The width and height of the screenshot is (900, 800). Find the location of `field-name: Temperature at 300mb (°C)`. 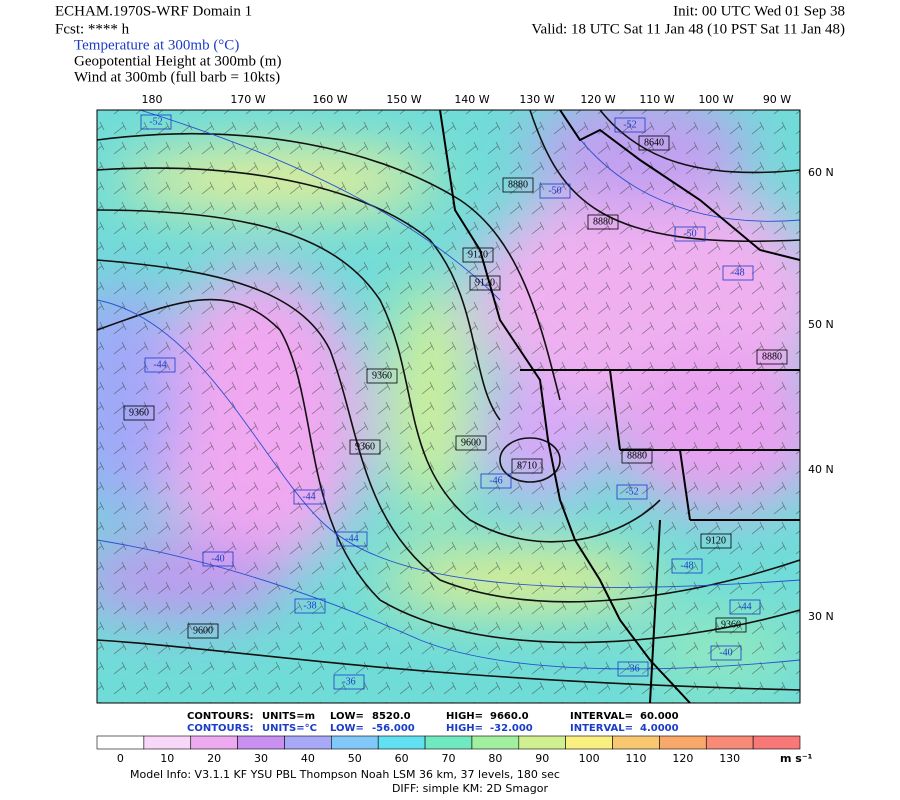

field-name: Temperature at 300mb (°C) is located at coordinates (156, 45).